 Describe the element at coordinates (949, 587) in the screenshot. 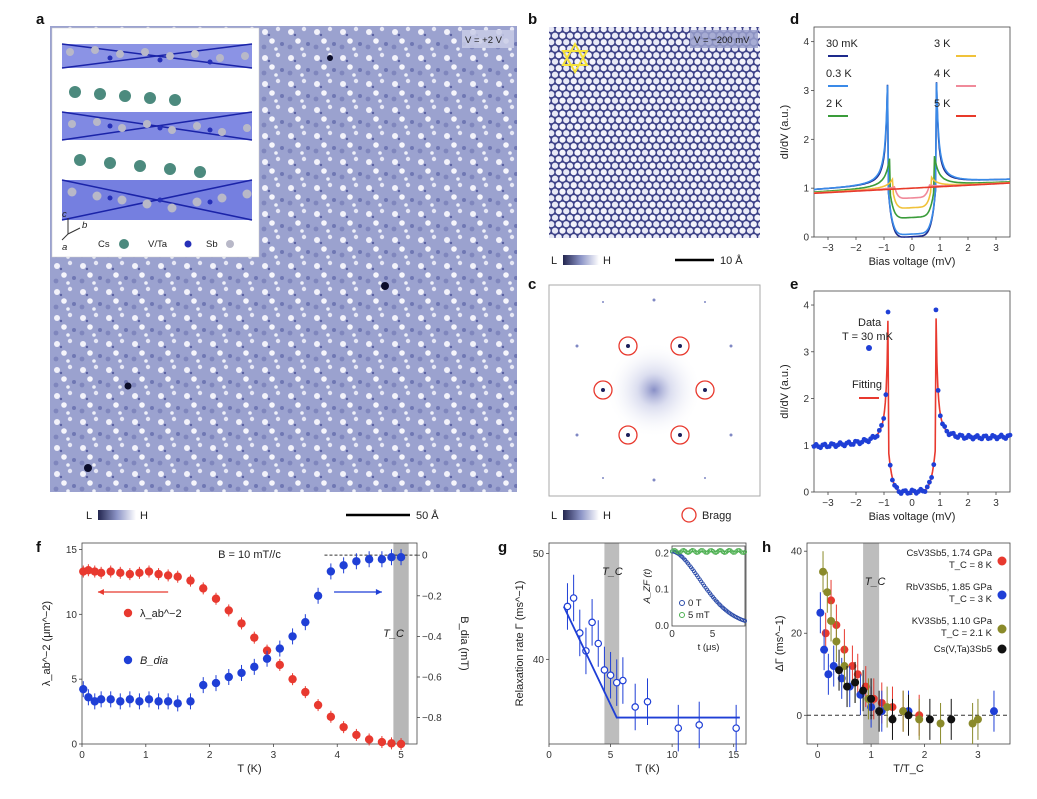

I see `legend-name: RbV3Sb5, 1.85 GPa` at that location.